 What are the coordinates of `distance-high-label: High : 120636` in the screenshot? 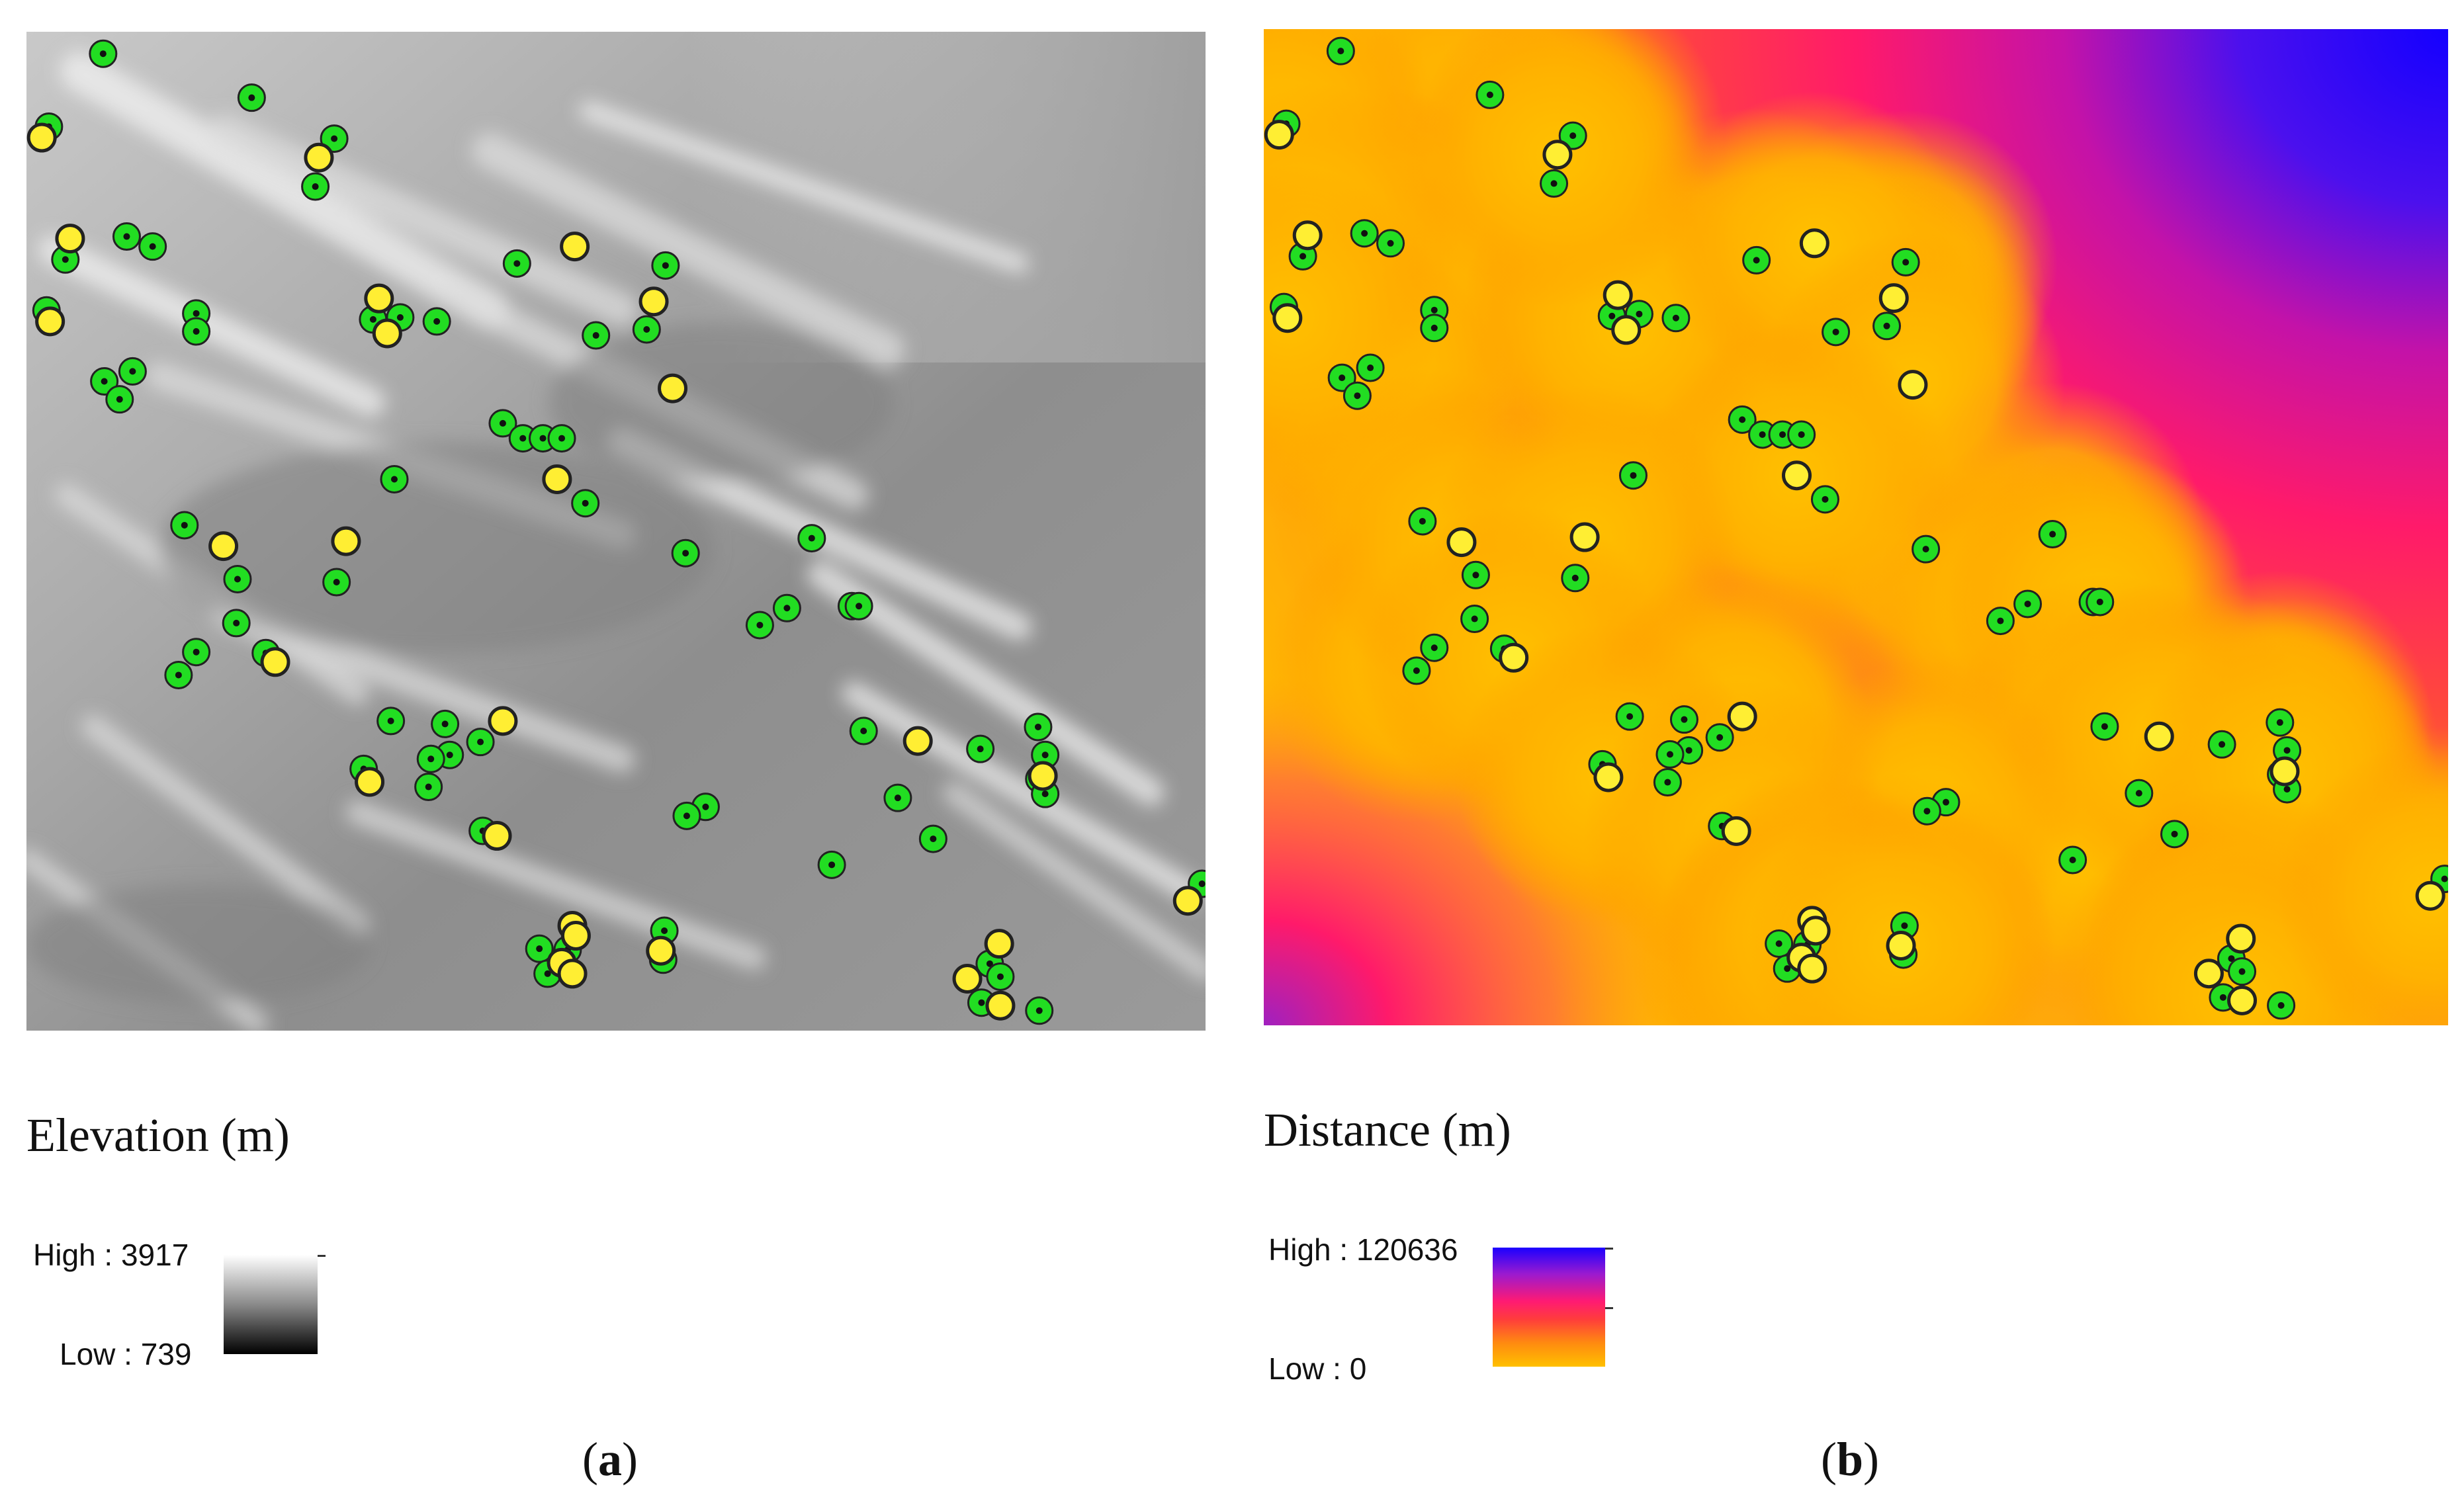 It's located at (1363, 1249).